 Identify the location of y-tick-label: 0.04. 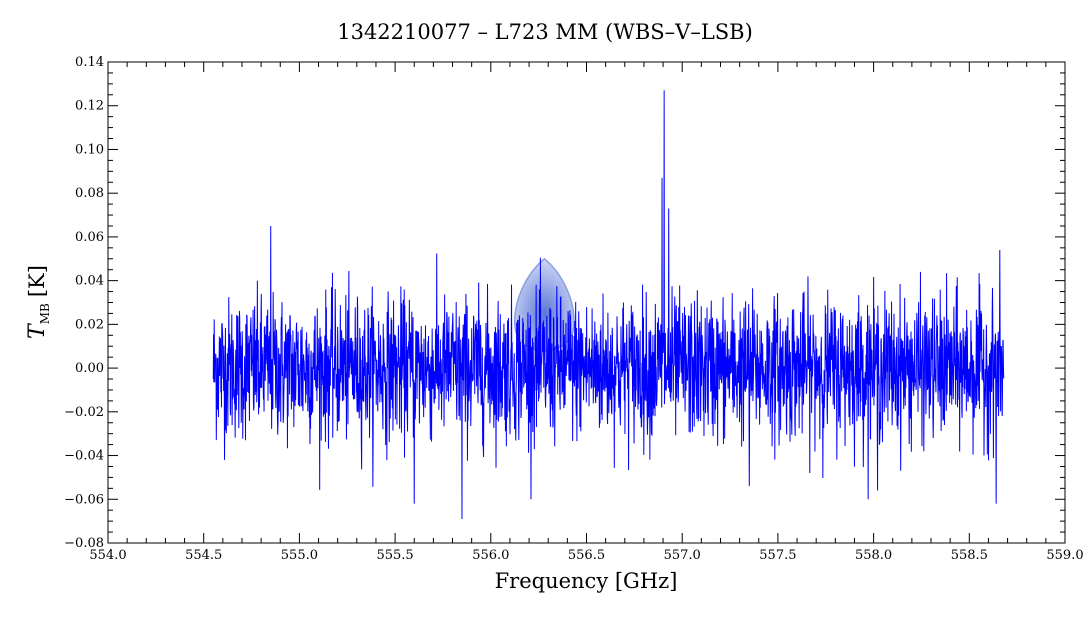
(89, 281).